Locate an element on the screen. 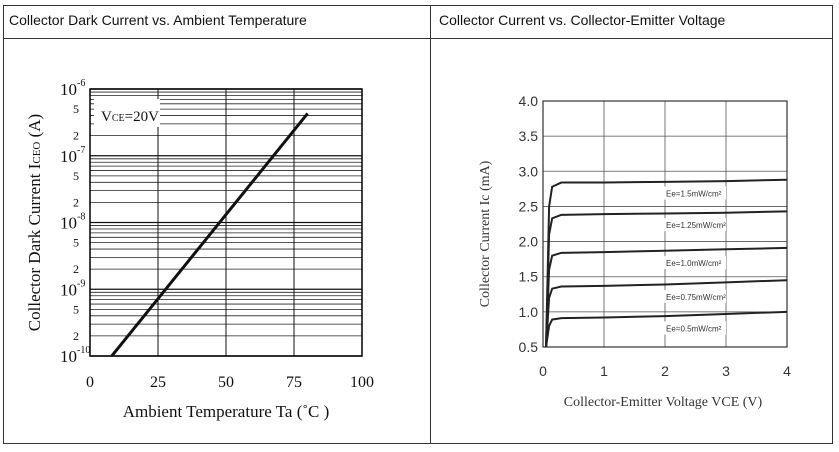  vce-annotation: VCE=20V is located at coordinates (130, 117).